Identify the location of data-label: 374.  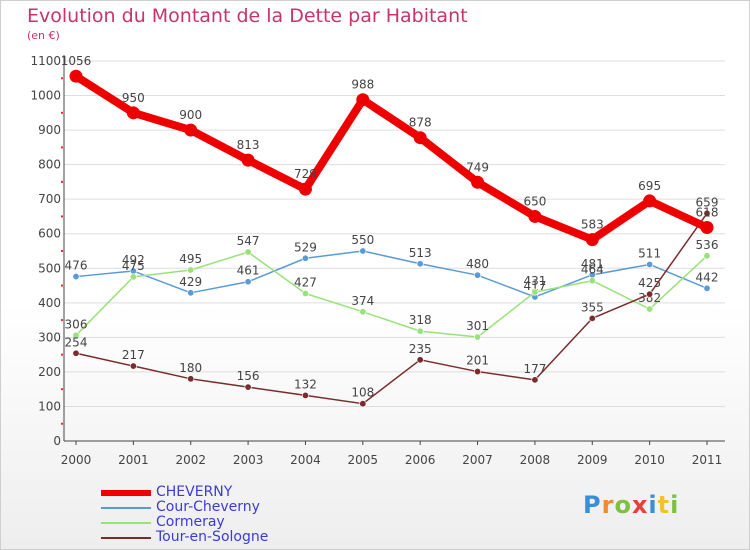
(362, 301).